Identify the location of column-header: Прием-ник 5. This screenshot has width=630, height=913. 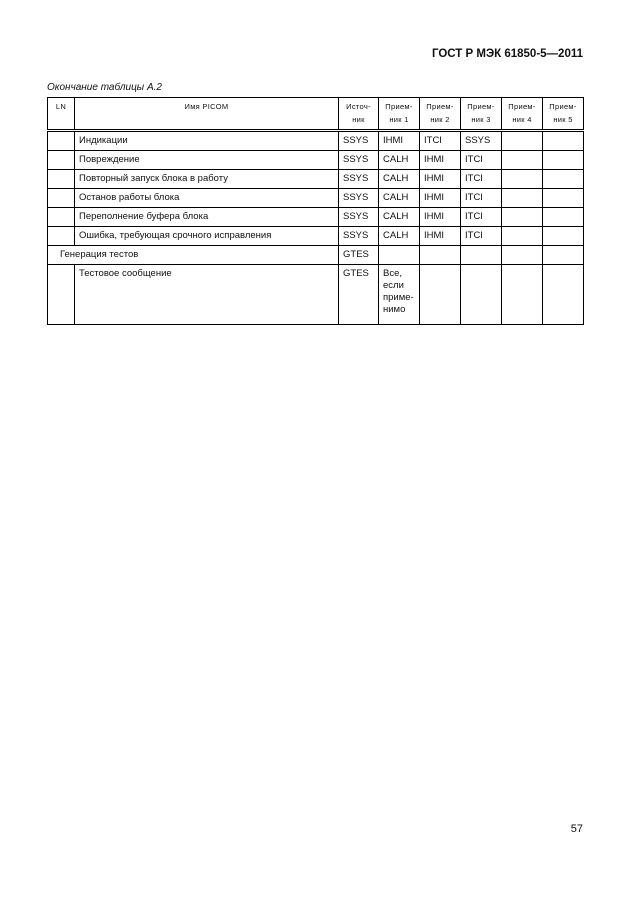
(563, 114).